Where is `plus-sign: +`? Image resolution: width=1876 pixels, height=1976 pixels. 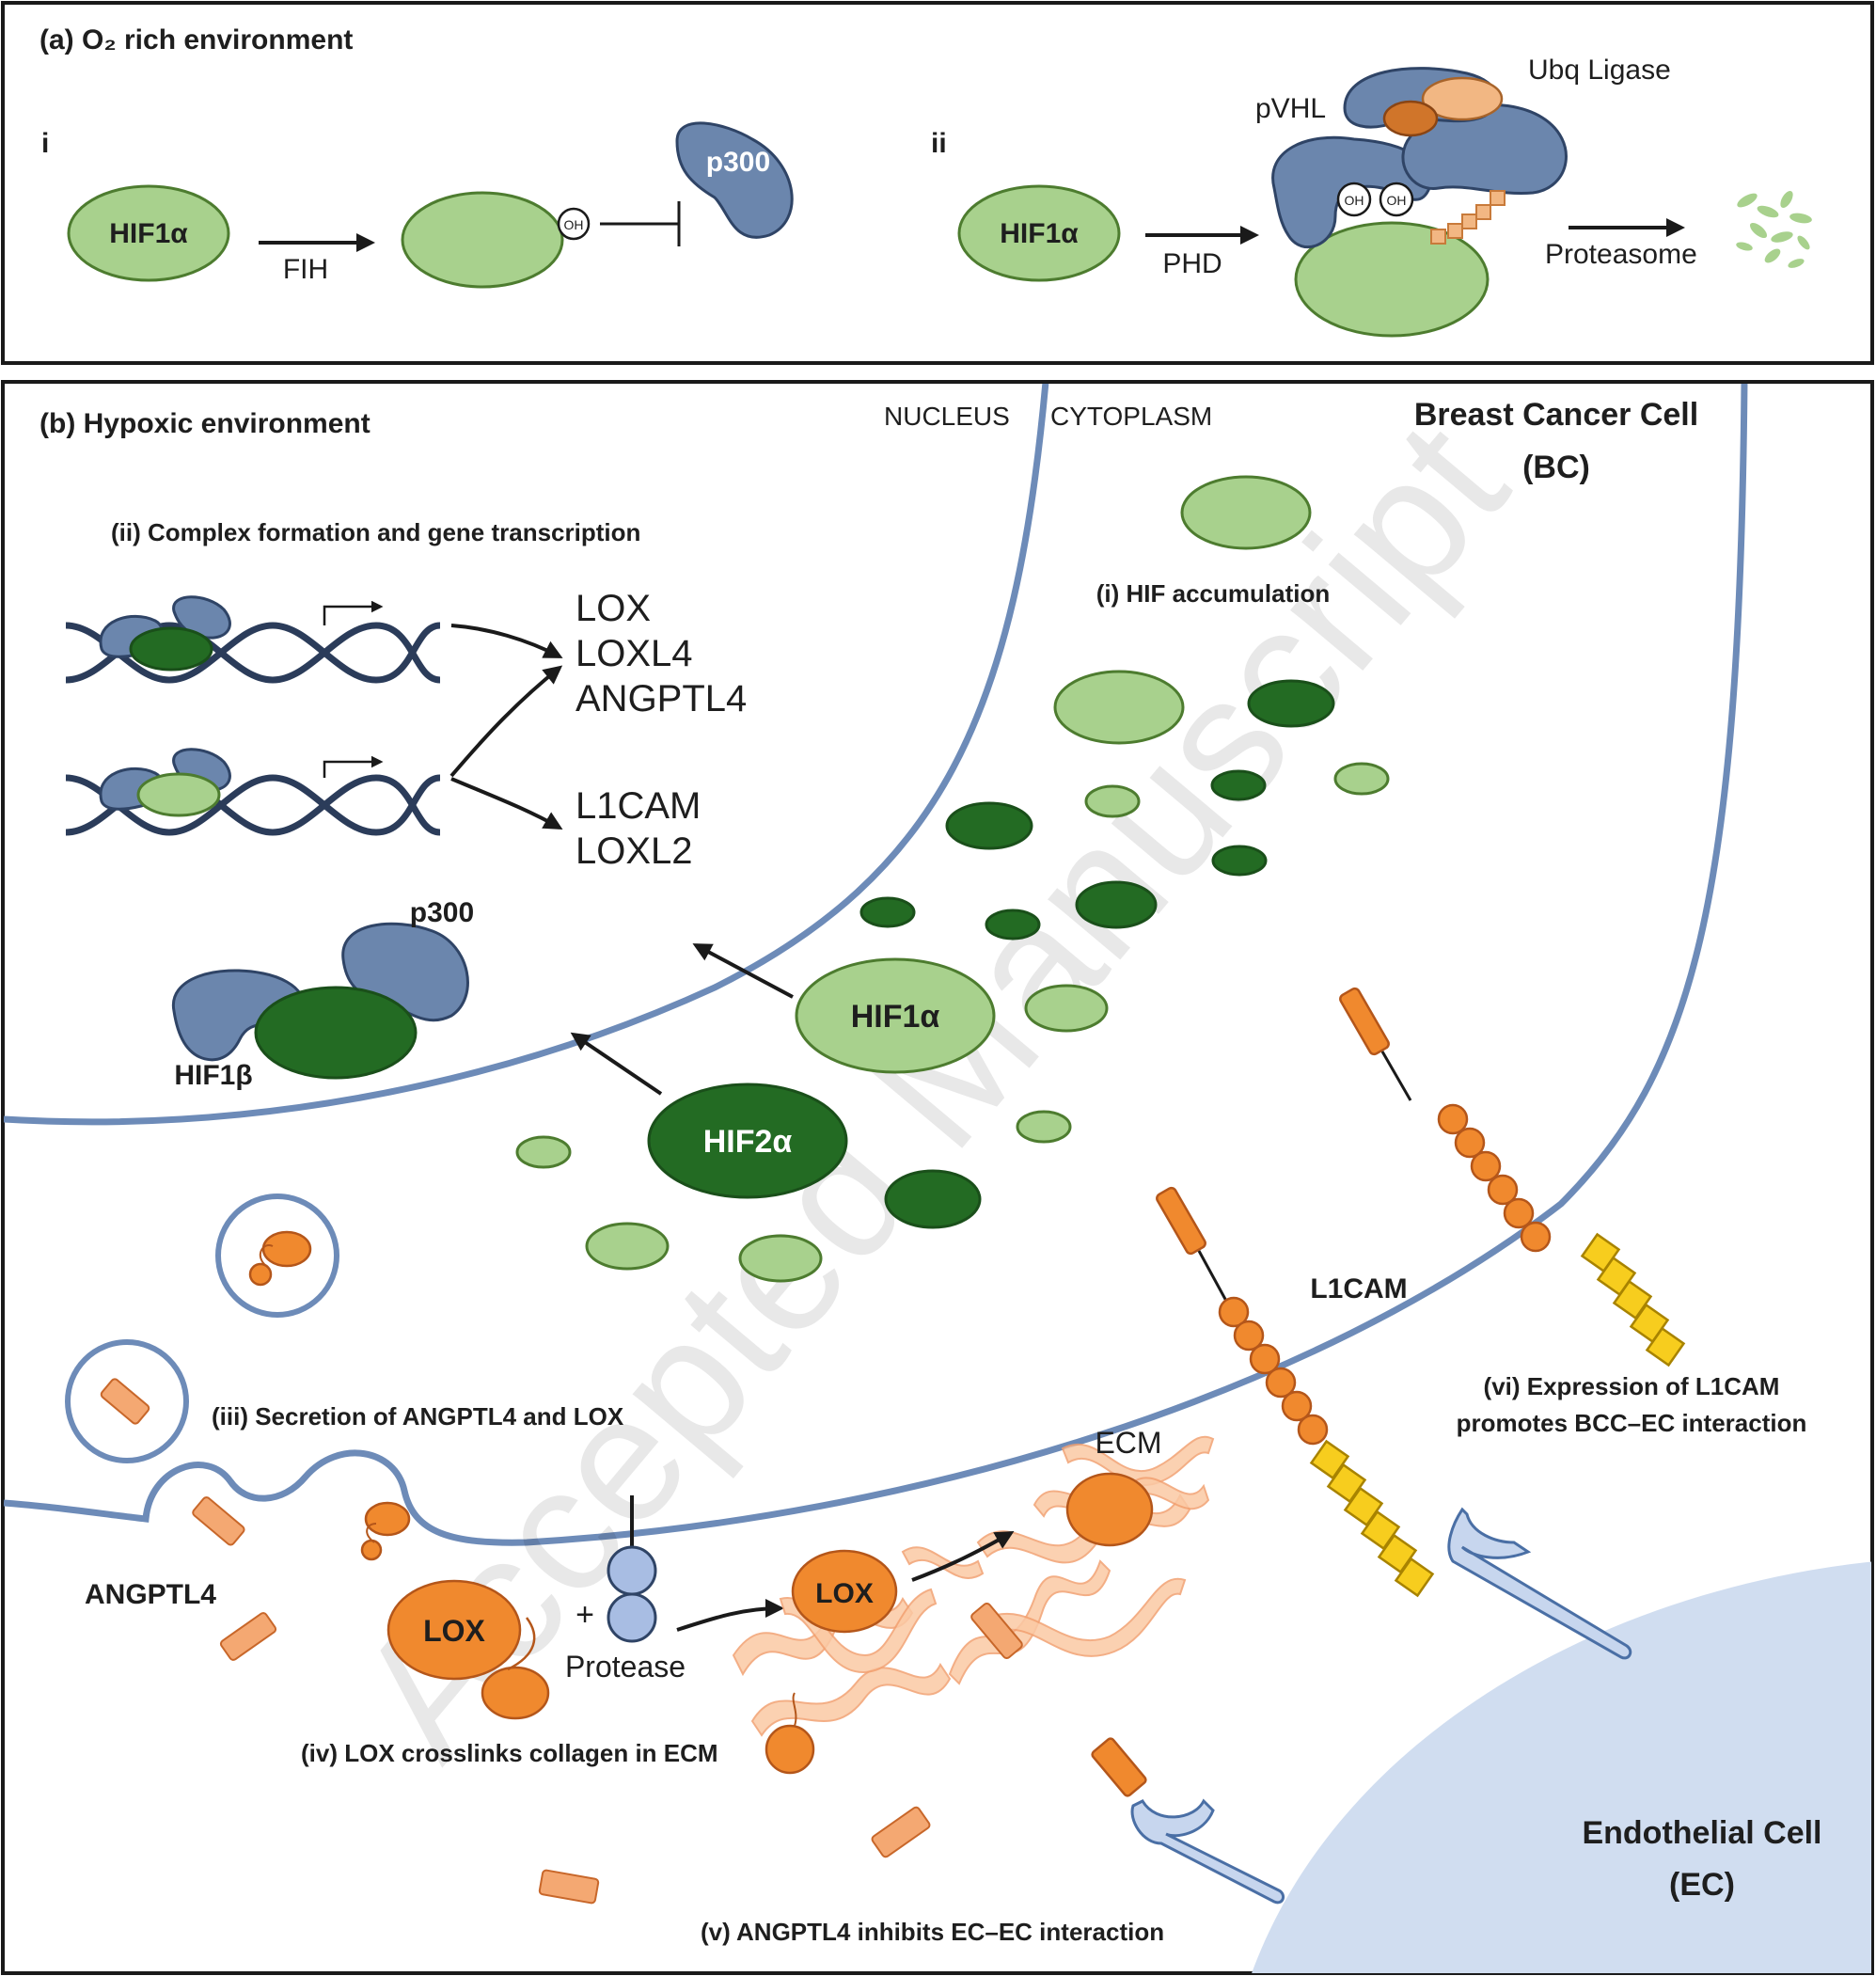
plus-sign: + is located at coordinates (585, 1615).